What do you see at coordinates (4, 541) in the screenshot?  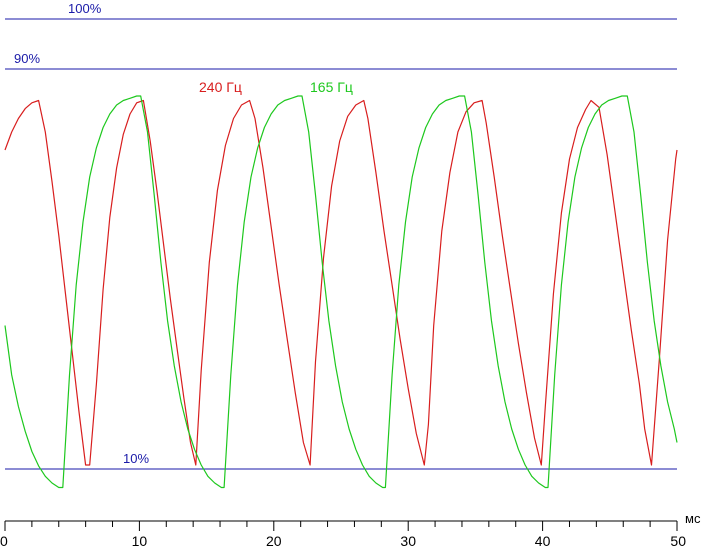 I see `x-tick-label: 0` at bounding box center [4, 541].